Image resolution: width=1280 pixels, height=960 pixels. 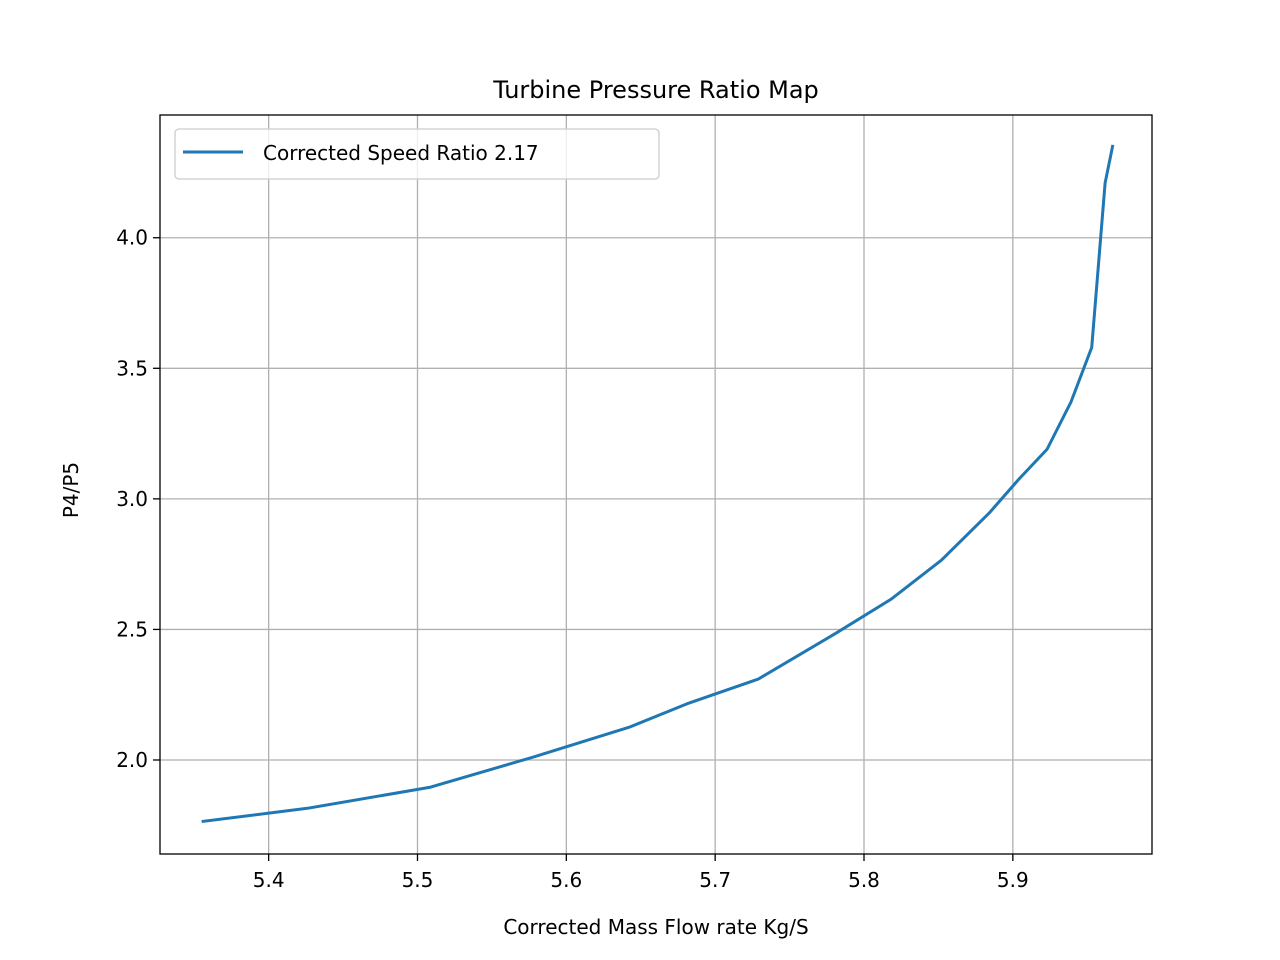 What do you see at coordinates (715, 880) in the screenshot?
I see `x-tick-label: 5.7` at bounding box center [715, 880].